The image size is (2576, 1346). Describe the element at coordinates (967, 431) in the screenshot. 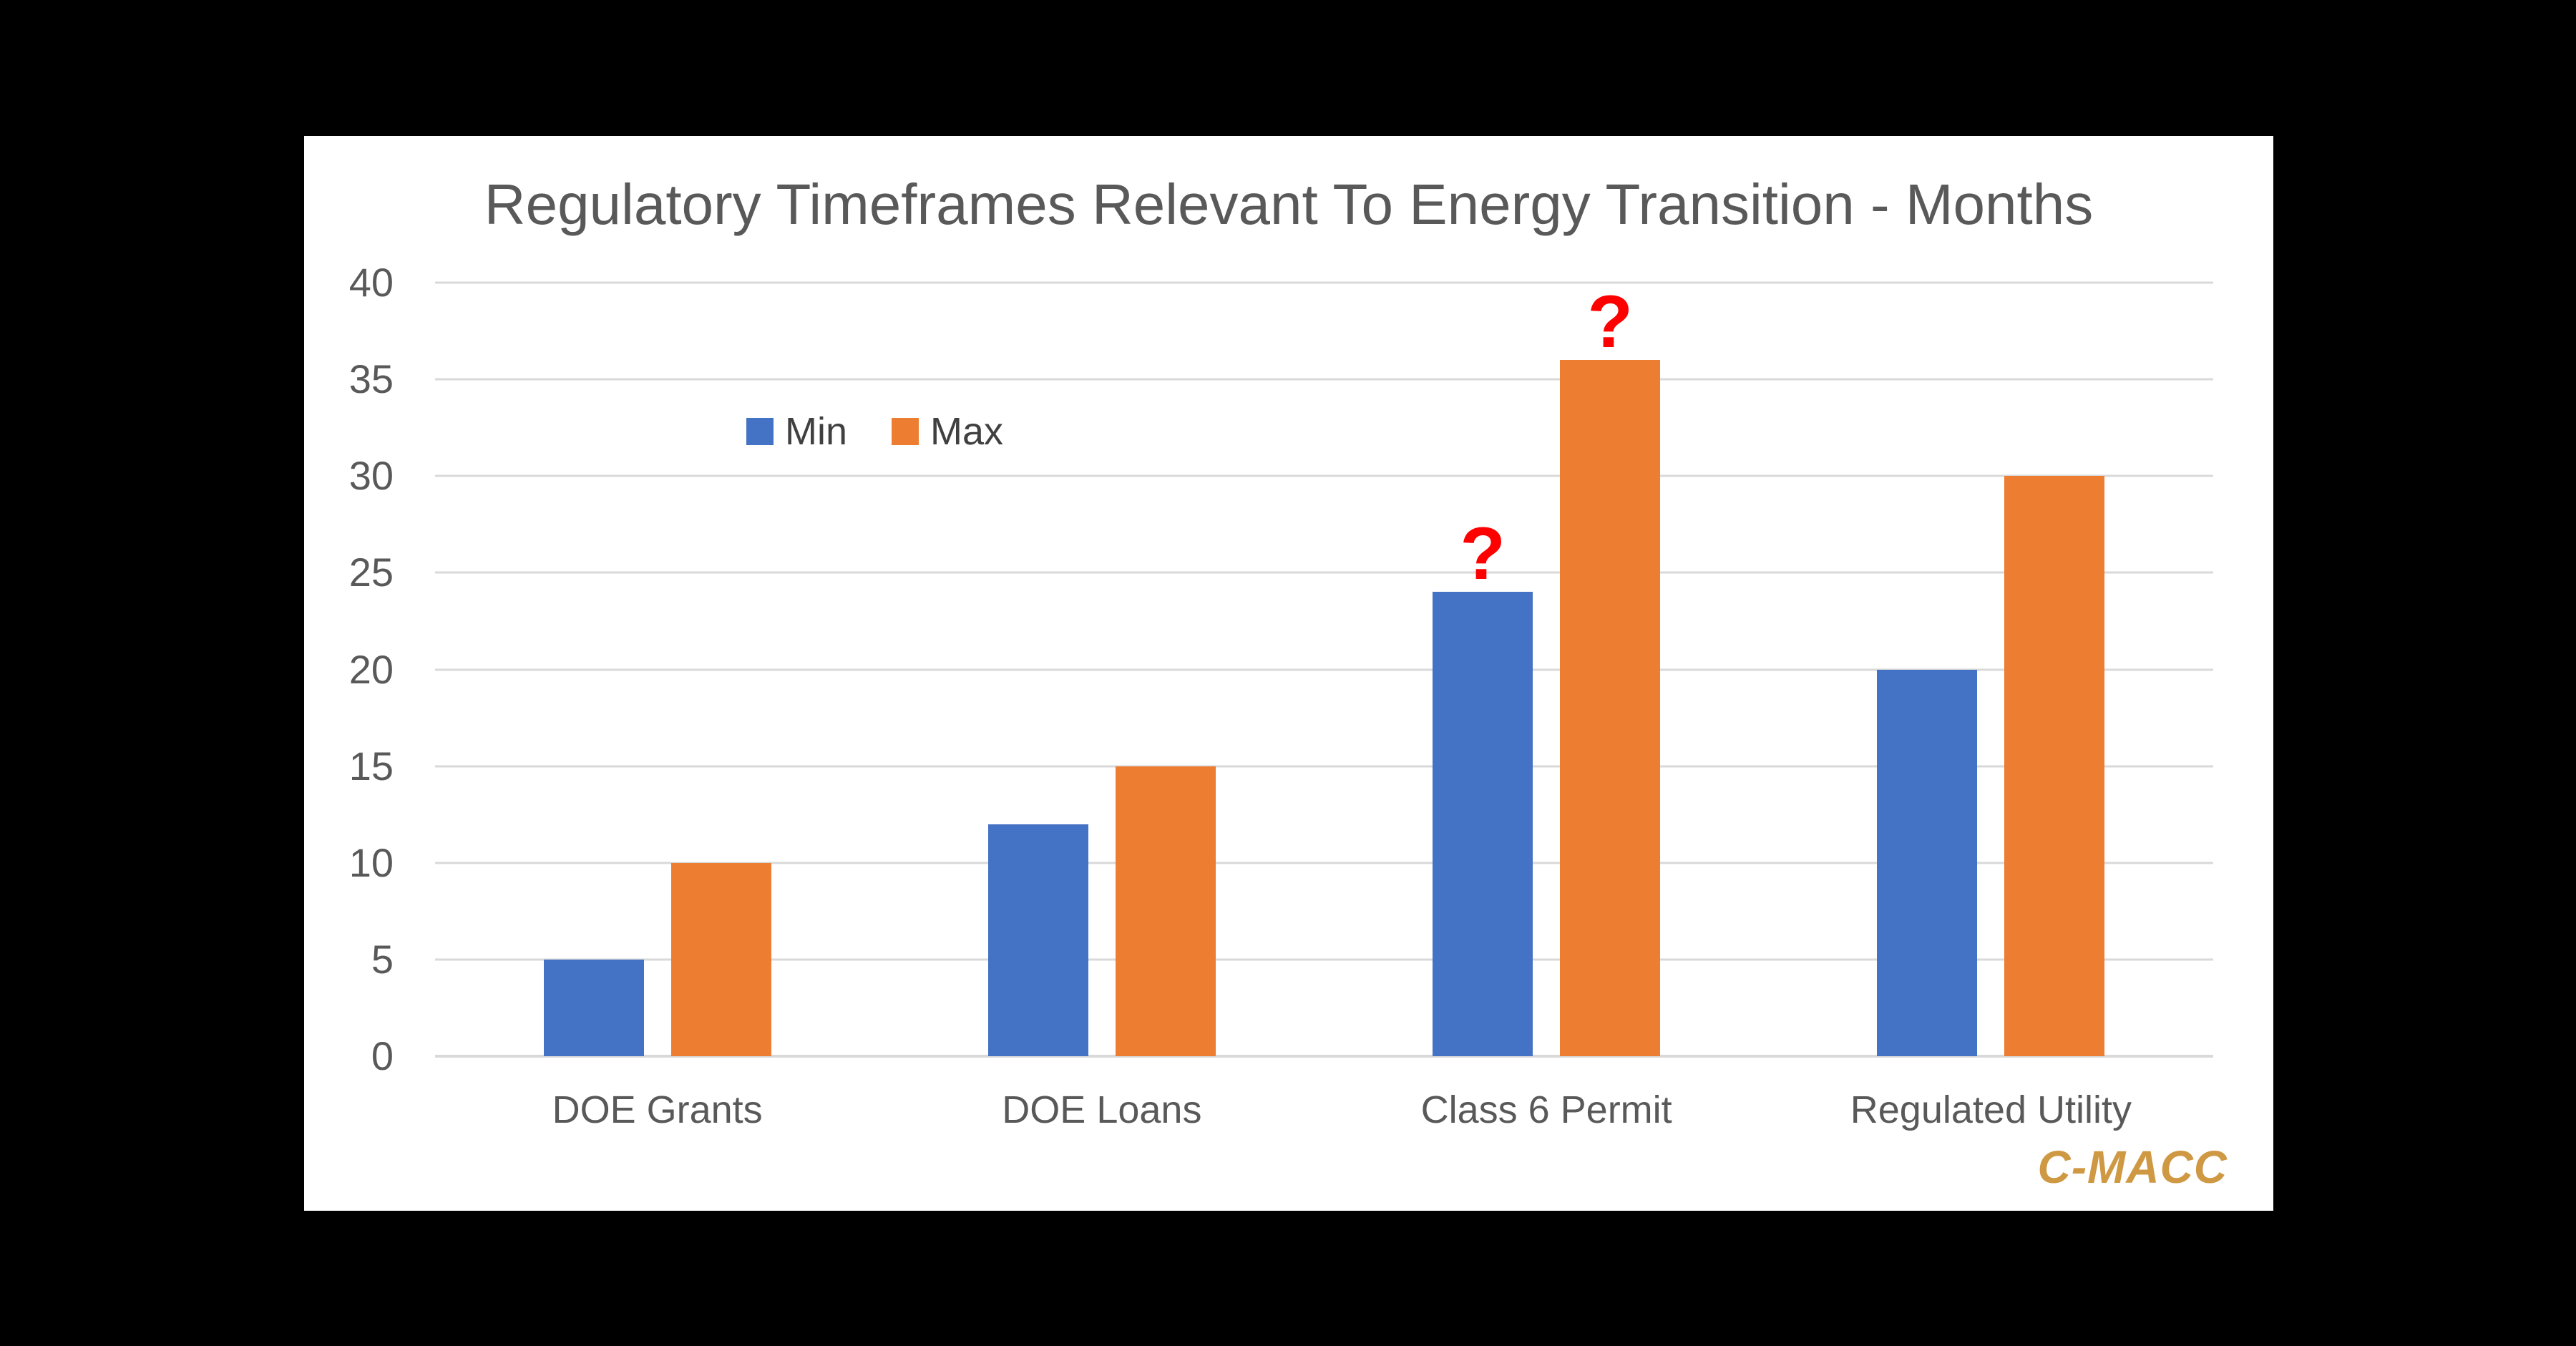

I see `legend-label-max: Max` at that location.